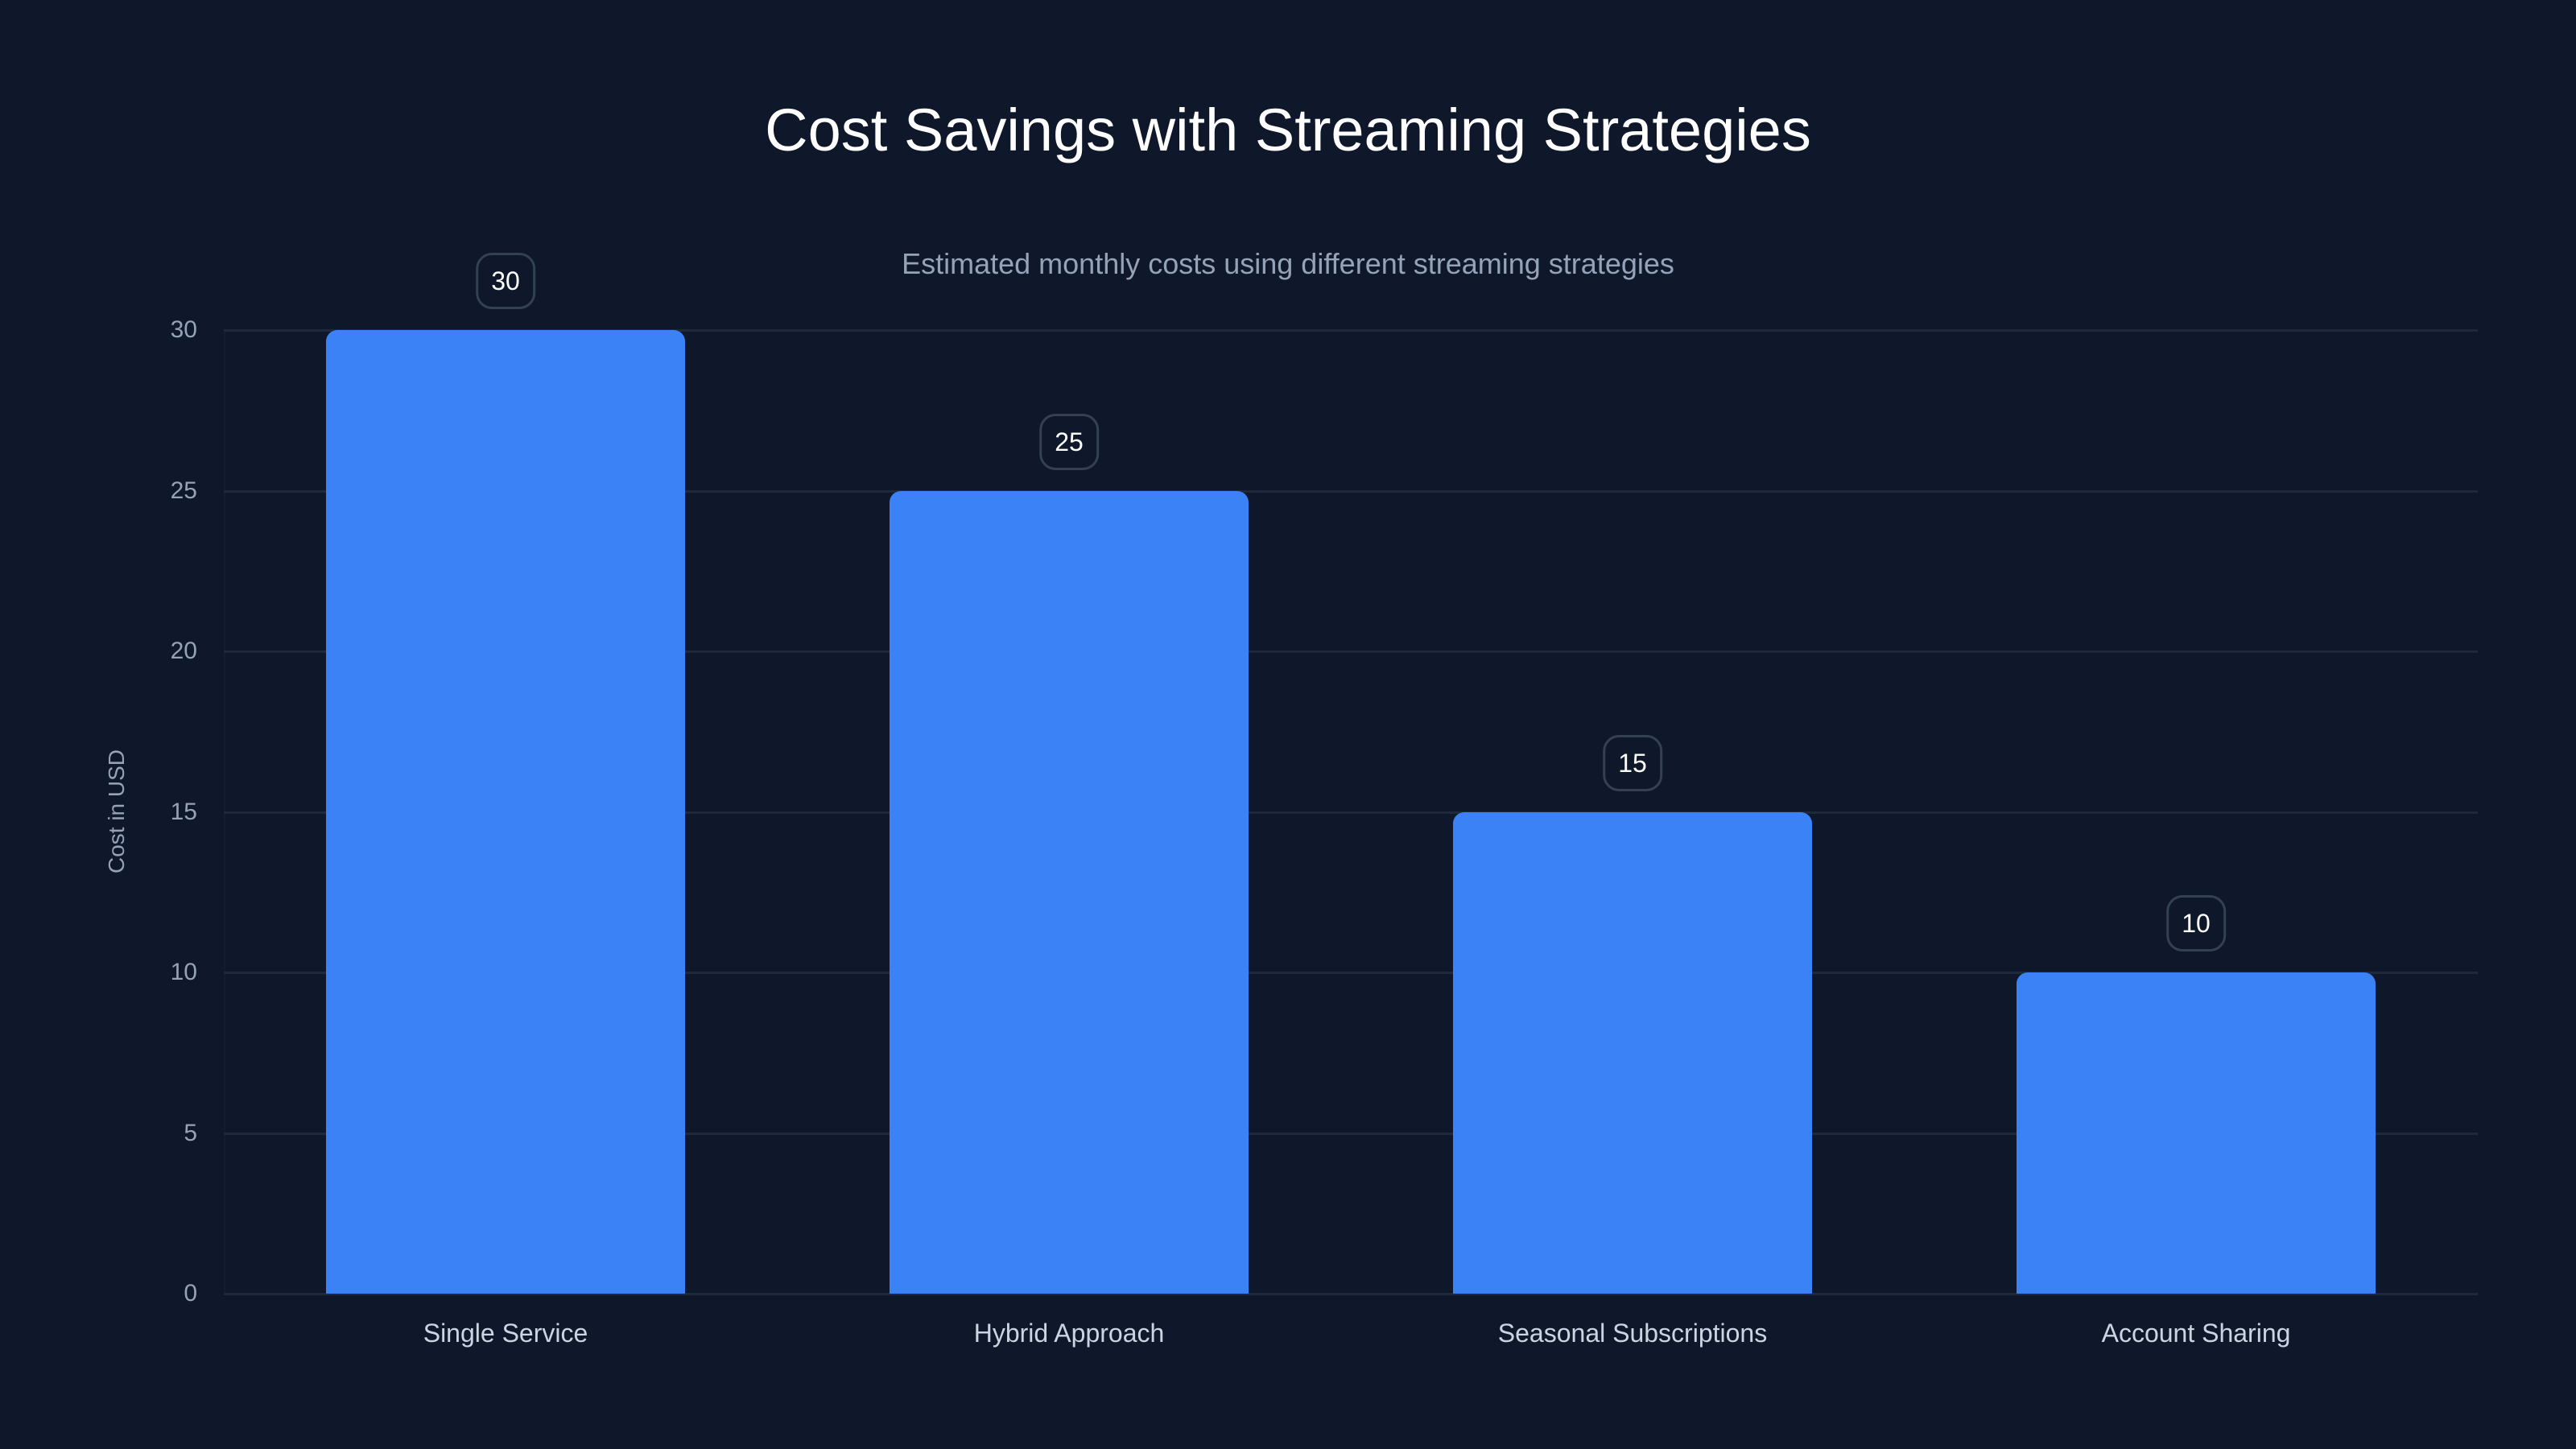  Describe the element at coordinates (2196, 1333) in the screenshot. I see `x-tick-label: Account Sharing` at that location.